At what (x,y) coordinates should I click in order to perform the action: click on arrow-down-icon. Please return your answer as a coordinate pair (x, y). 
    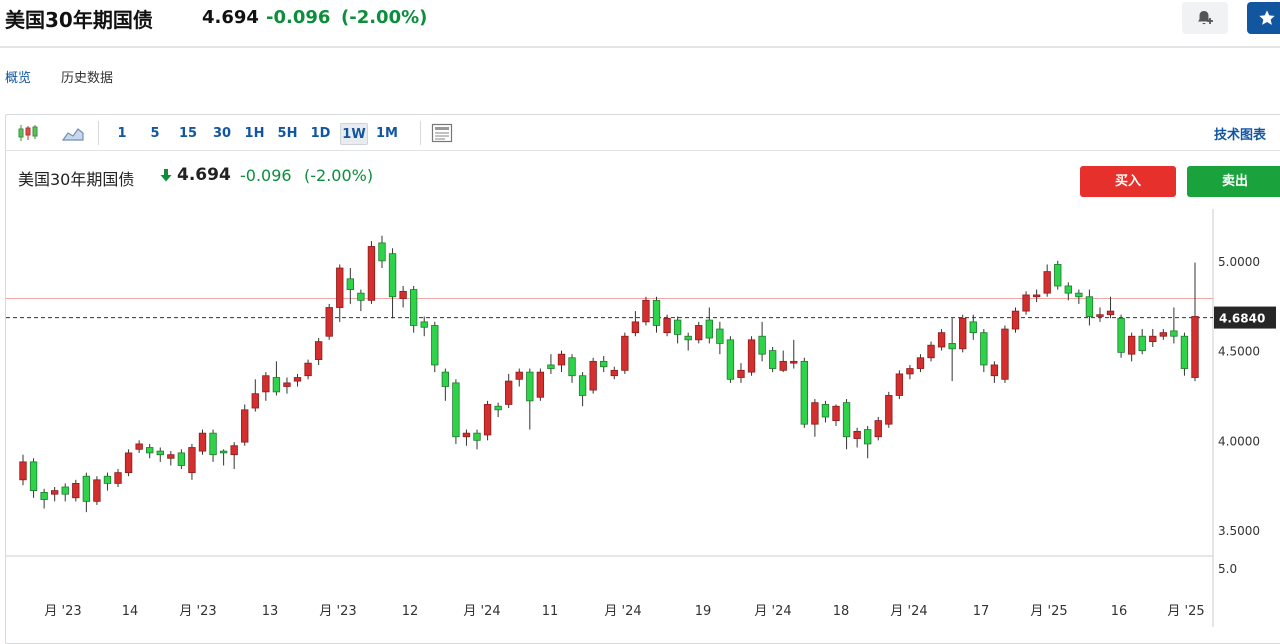
    Looking at the image, I should click on (166, 175).